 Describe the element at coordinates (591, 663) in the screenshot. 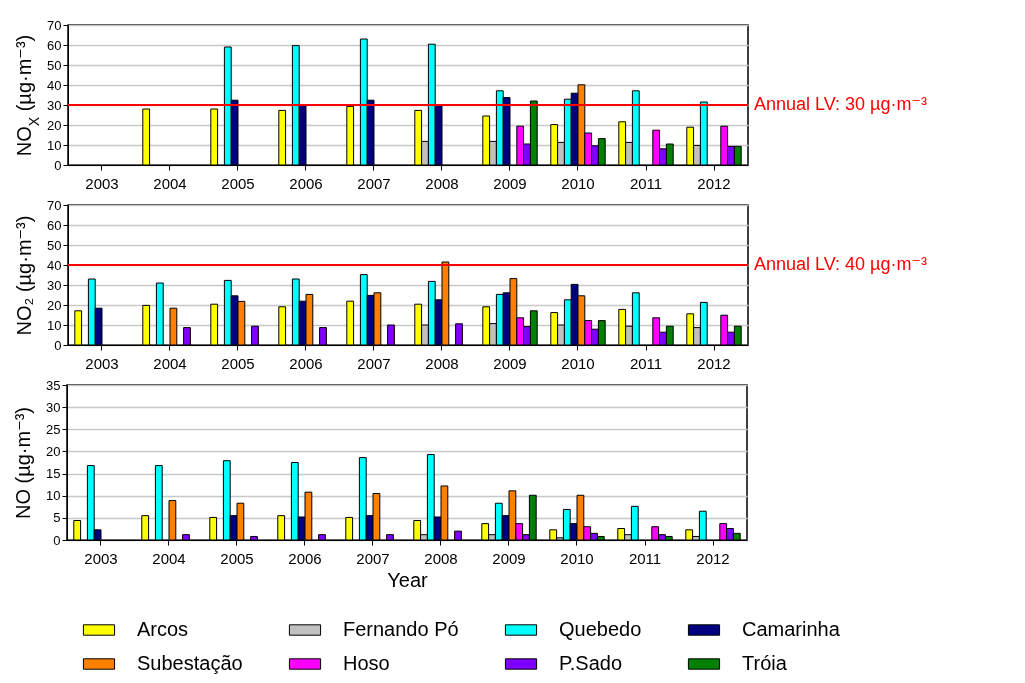

I see `legend-label: P.Sado` at that location.